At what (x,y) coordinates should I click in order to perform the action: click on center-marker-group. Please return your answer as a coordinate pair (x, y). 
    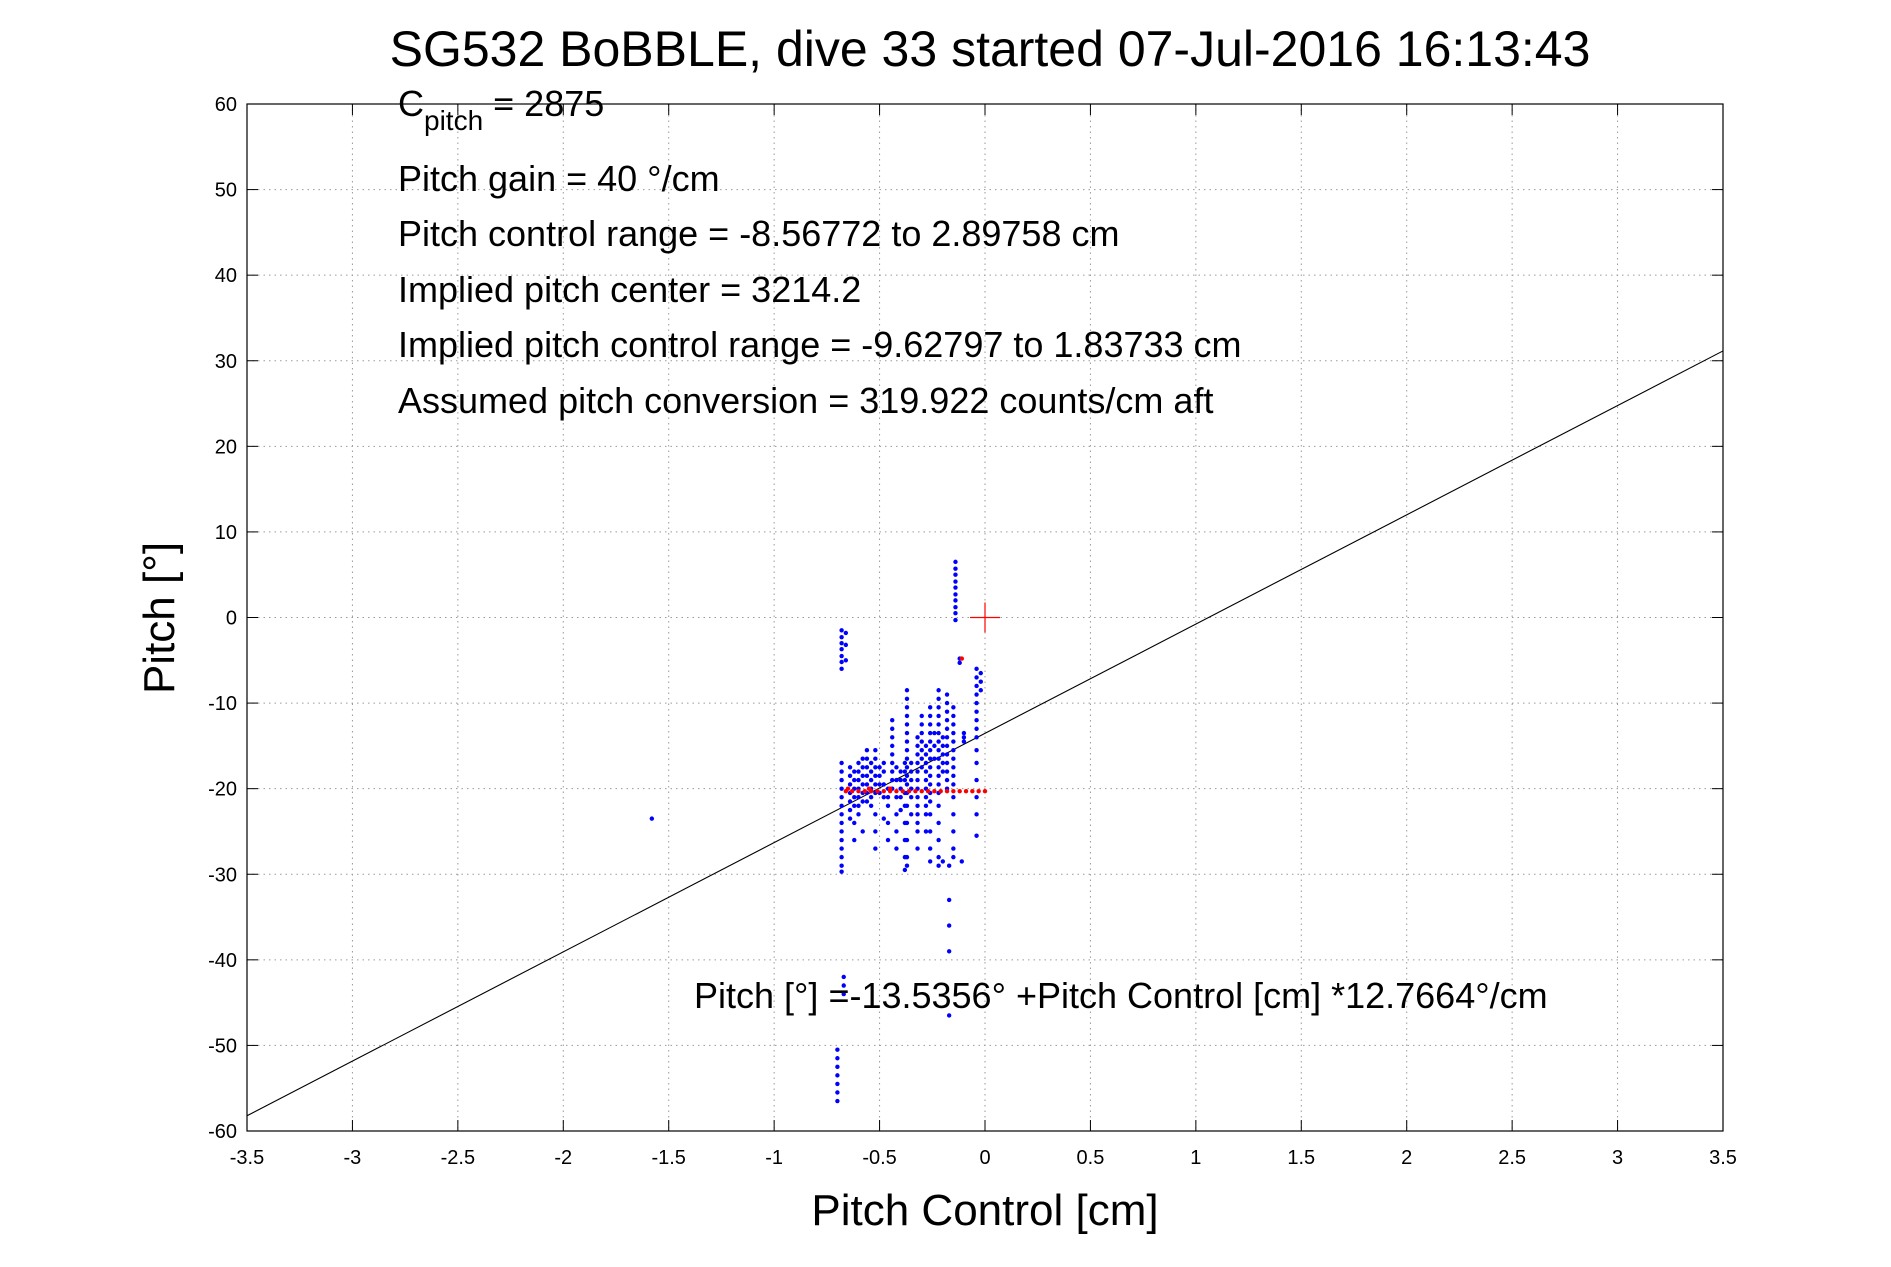
    Looking at the image, I should click on (985, 617).